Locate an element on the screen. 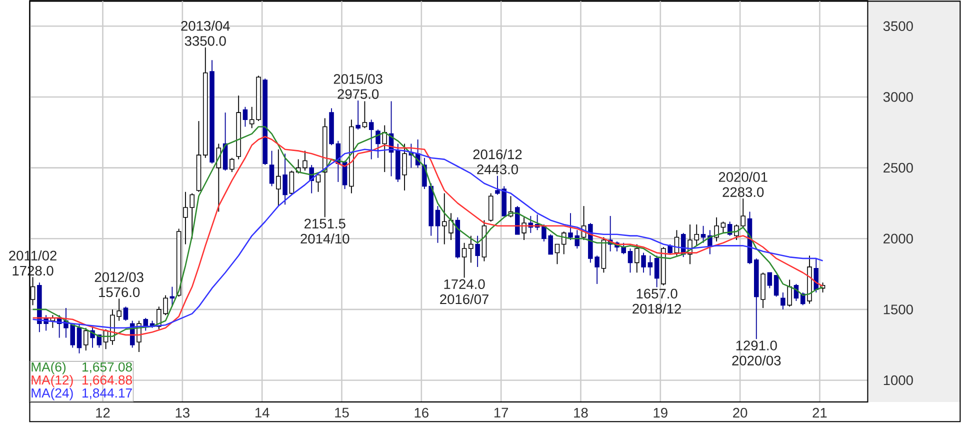 The image size is (970, 426). annotation: 1657.0 2018/12 is located at coordinates (656, 301).